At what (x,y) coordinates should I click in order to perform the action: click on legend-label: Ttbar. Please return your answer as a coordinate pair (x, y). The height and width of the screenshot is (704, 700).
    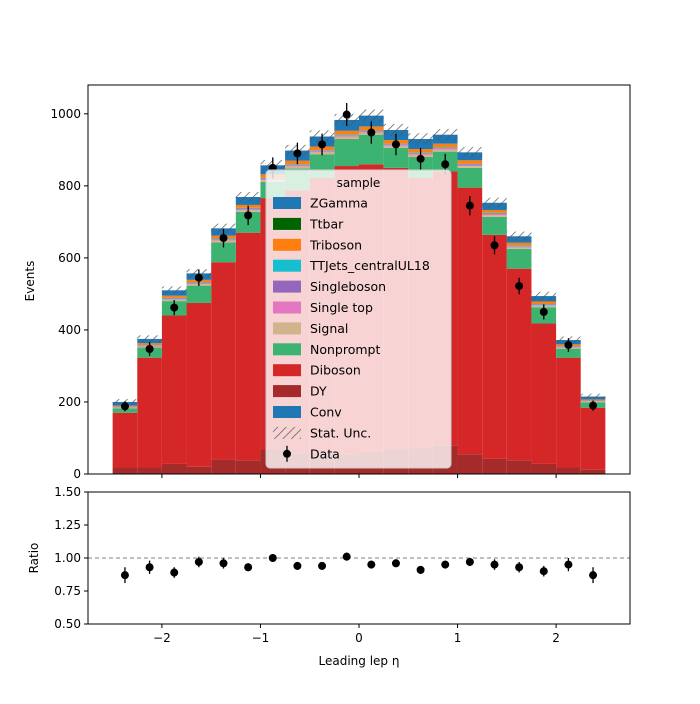
    Looking at the image, I should click on (326, 223).